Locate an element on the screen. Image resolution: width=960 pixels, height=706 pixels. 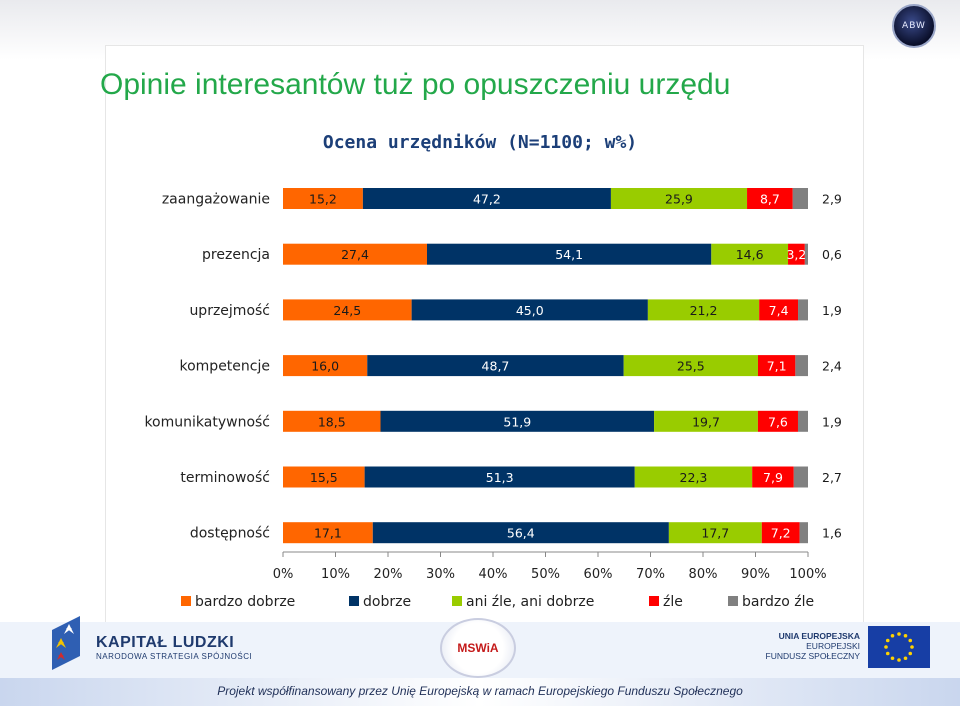
eu-line-3: FUNDUSZ SPOŁECZNY is located at coordinates (812, 656).